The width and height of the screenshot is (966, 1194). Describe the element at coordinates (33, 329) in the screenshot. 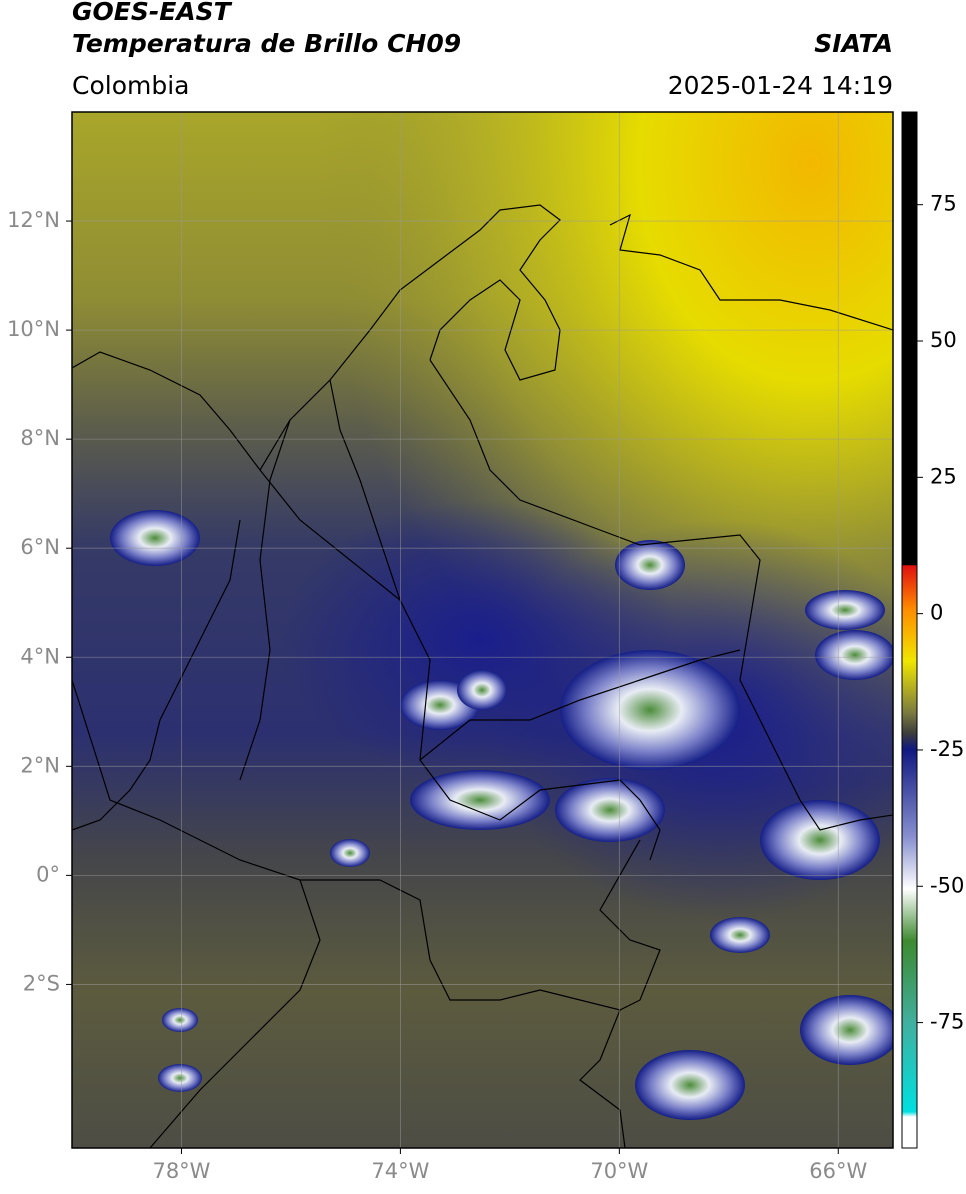

I see `y-tick-label: 10°N` at that location.